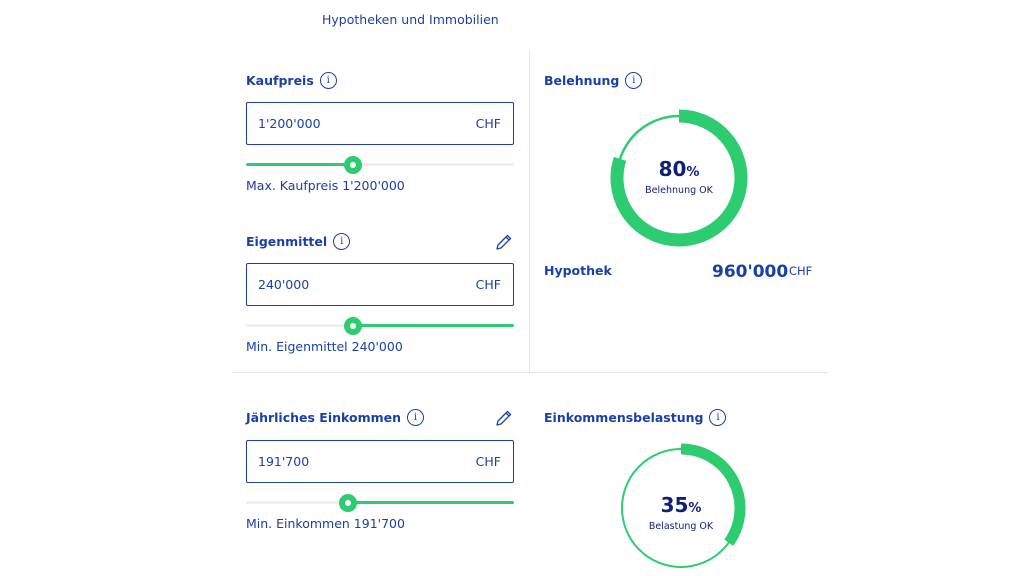 Image resolution: width=1024 pixels, height=576 pixels. What do you see at coordinates (380, 123) in the screenshot?
I see `kaufpreis-input: 1'200'000 CHF` at bounding box center [380, 123].